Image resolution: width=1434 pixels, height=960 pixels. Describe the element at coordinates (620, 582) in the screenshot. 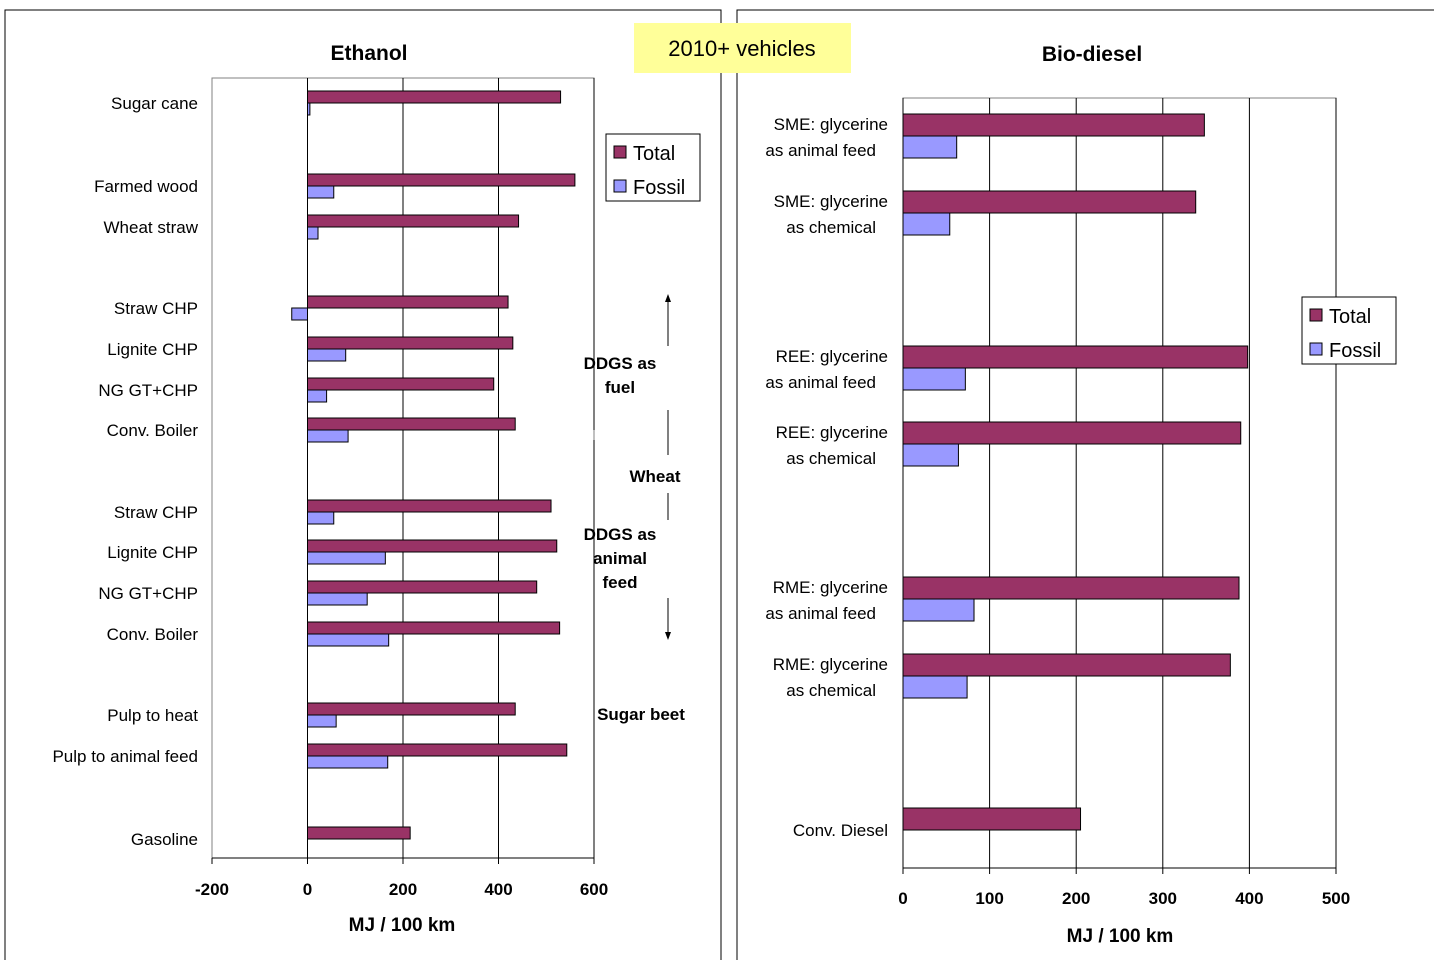

I see `annotation-ddgs-feed-line3: feed` at that location.